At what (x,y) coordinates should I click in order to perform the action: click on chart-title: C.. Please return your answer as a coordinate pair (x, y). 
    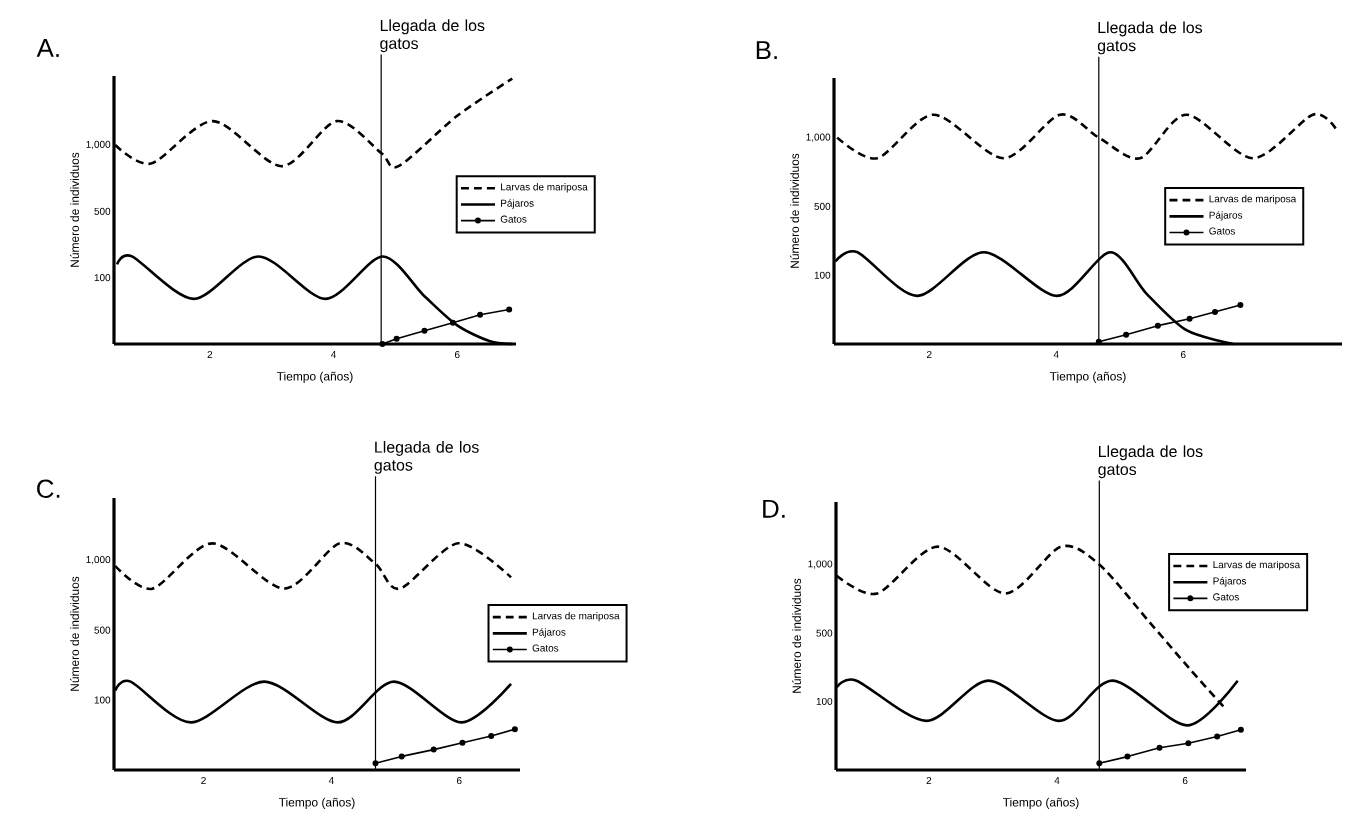
    Looking at the image, I should click on (48, 488).